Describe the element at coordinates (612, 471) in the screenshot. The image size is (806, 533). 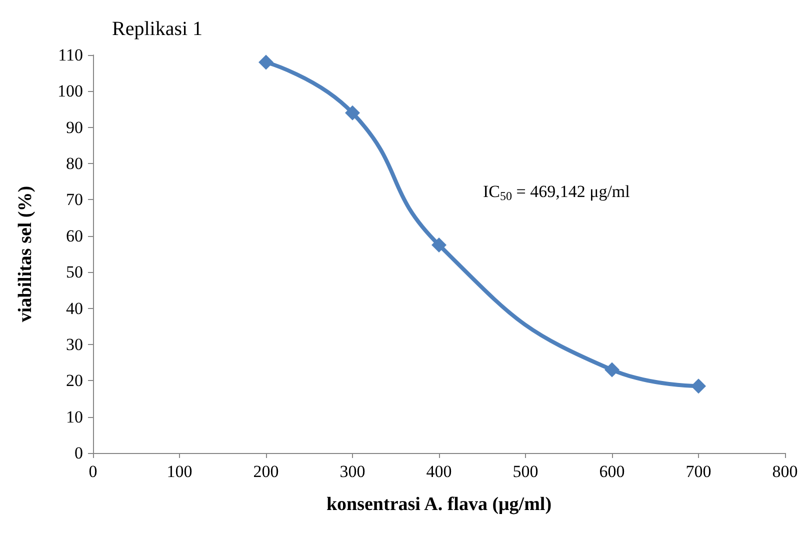
I see `x-tick-label: 600` at that location.